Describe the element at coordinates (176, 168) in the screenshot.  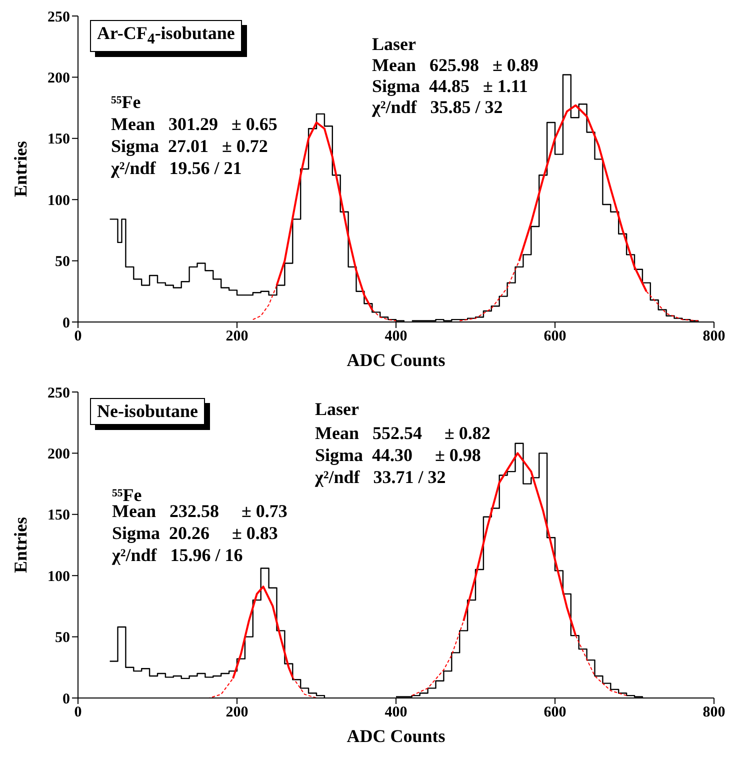
I see `annotation: χ²/ndf 19.56 / 21` at that location.